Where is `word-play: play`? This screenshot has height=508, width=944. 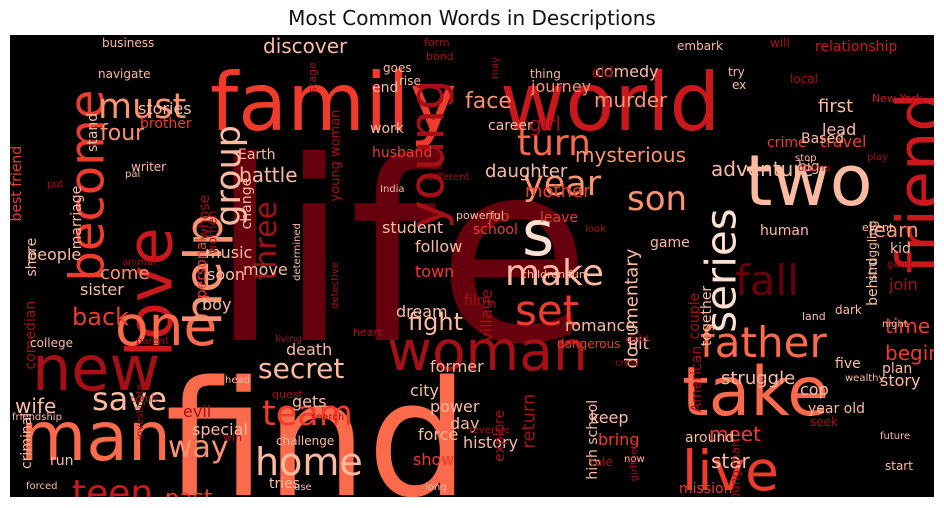 word-play: play is located at coordinates (877, 157).